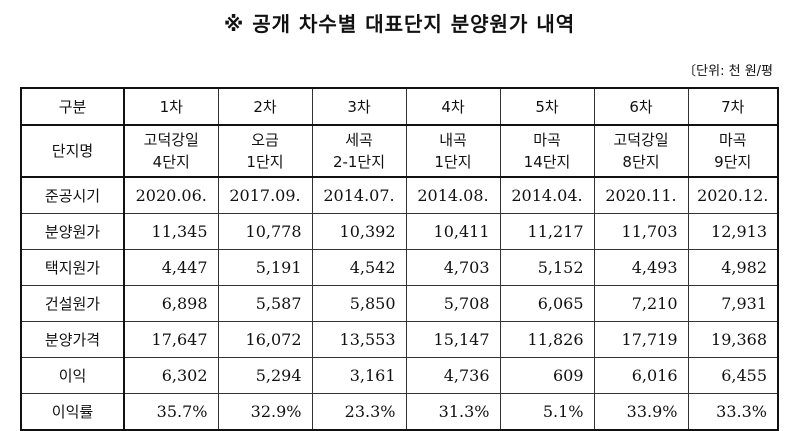 This screenshot has height=431, width=799. I want to click on page-title: ※ 공개 차수별 대표단지 분양원가 내역, so click(399, 24).